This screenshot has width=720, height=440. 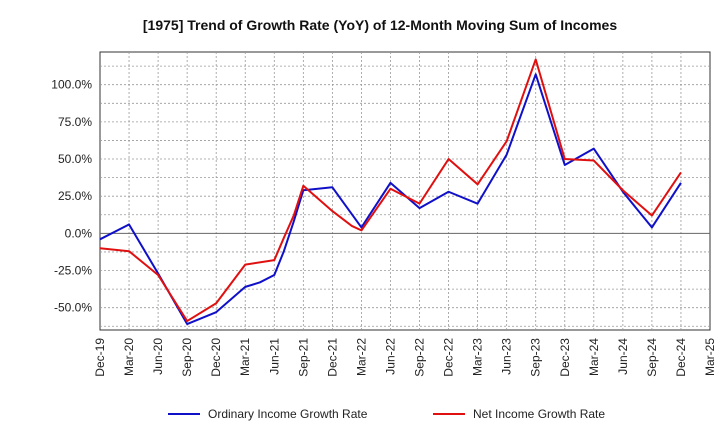 What do you see at coordinates (245, 357) in the screenshot?
I see `x-tick-label: Mar-21` at bounding box center [245, 357].